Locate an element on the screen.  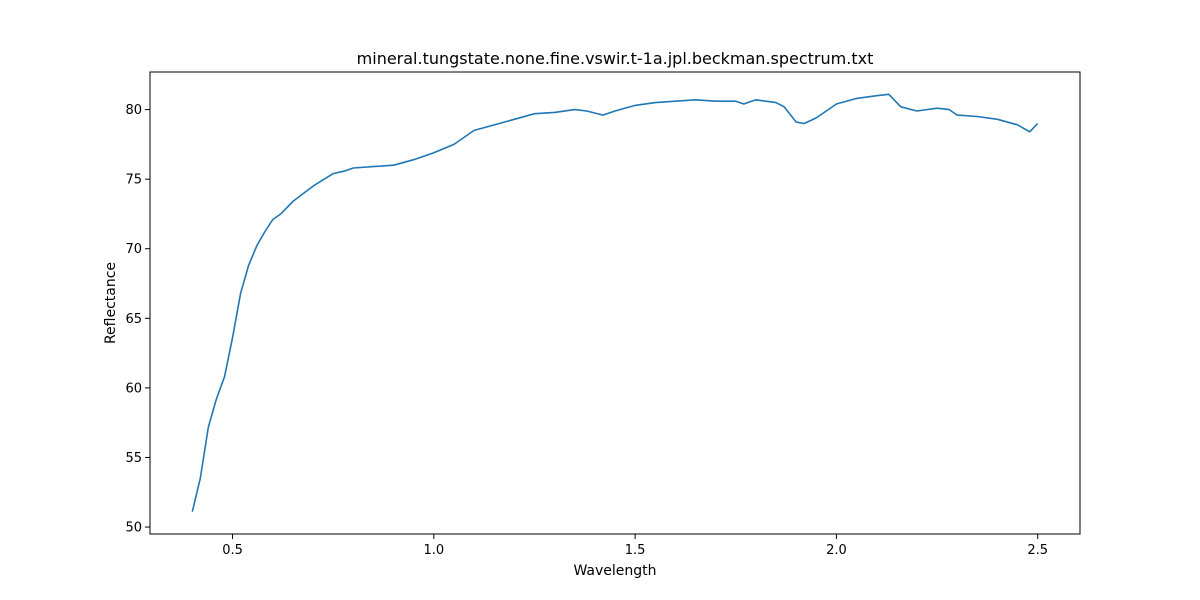
y-tick-label: 80 is located at coordinates (133, 110).